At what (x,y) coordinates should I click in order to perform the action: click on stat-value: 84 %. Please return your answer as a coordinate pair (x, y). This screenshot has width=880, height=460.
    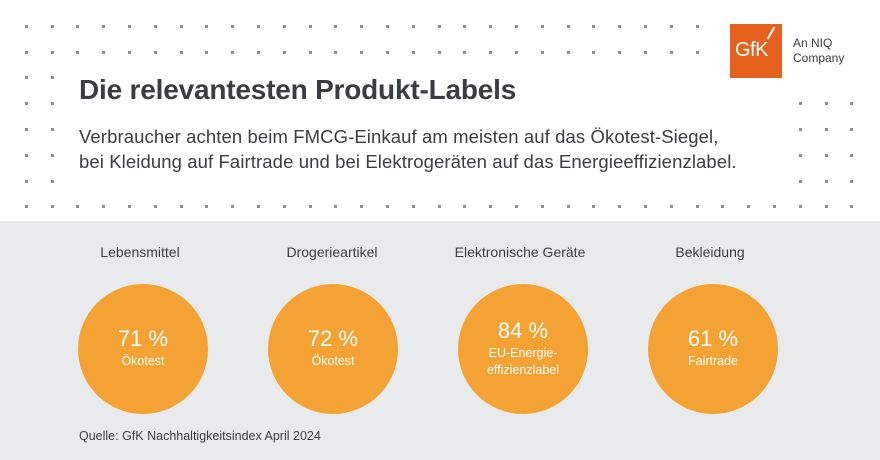
    Looking at the image, I should click on (523, 330).